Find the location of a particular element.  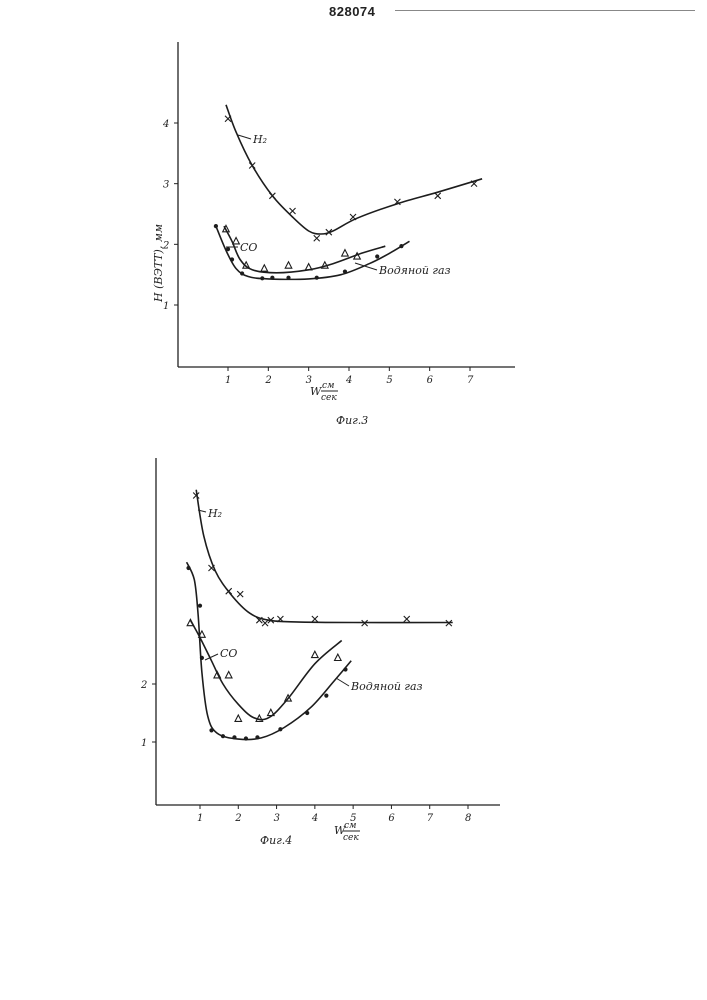

fig4-point-водяной-газ-6 is located at coordinates (246, 738).